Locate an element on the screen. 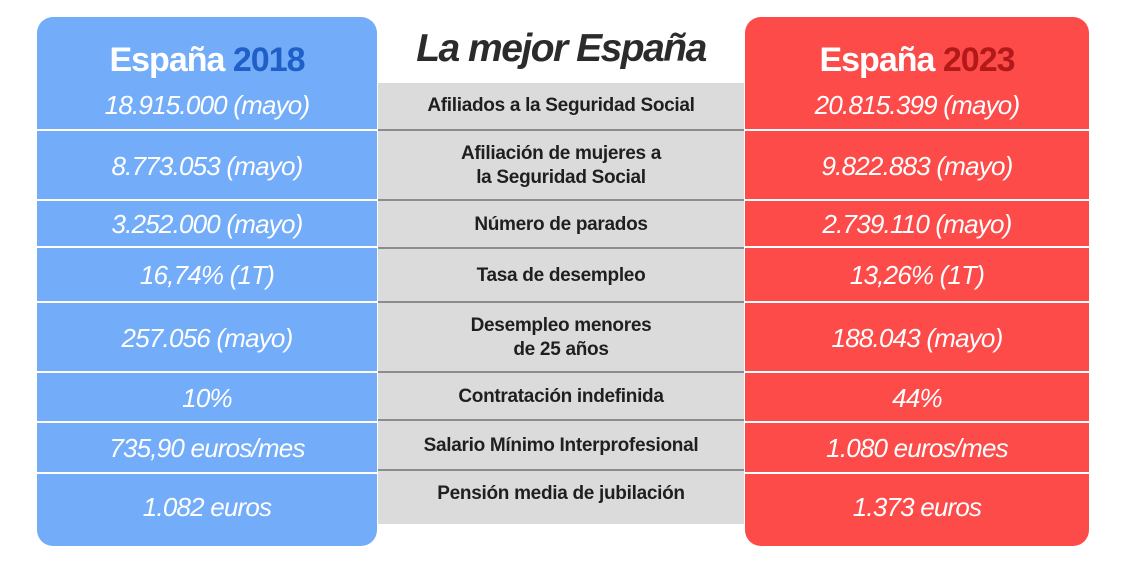 The image size is (1140, 575). row-2018: 1.082 euros is located at coordinates (207, 506).